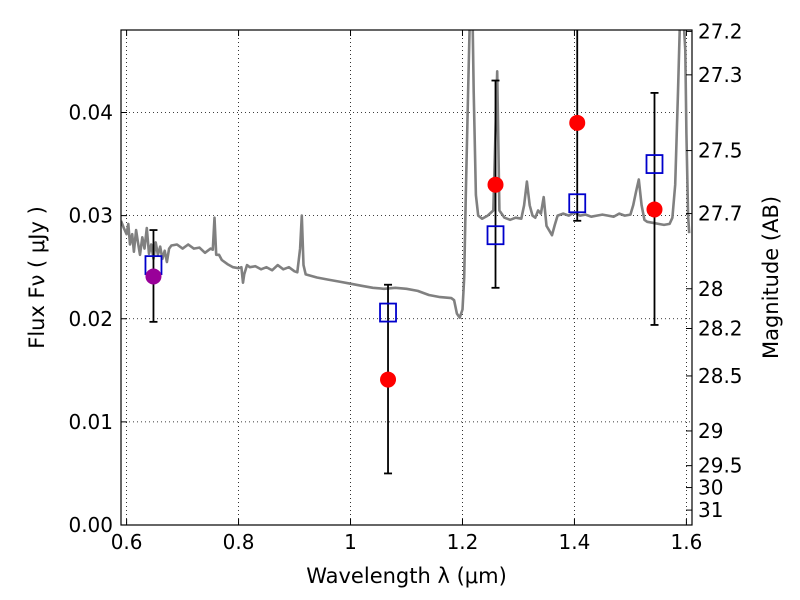  Describe the element at coordinates (239, 542) in the screenshot. I see `x-tick-label: 0.8` at that location.